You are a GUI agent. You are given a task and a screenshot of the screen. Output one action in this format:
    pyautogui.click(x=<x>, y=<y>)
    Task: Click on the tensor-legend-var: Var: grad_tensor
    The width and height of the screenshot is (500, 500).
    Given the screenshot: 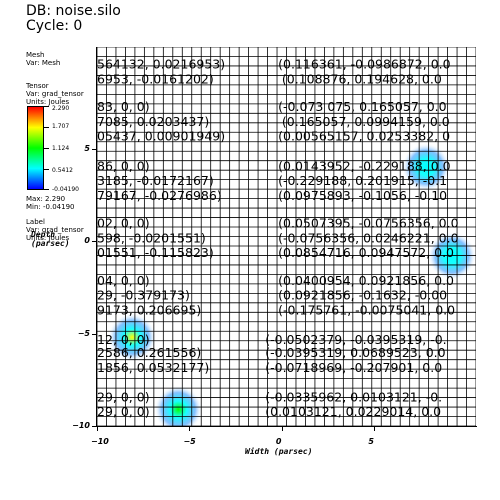 What is the action you would take?
    pyautogui.click(x=55, y=94)
    